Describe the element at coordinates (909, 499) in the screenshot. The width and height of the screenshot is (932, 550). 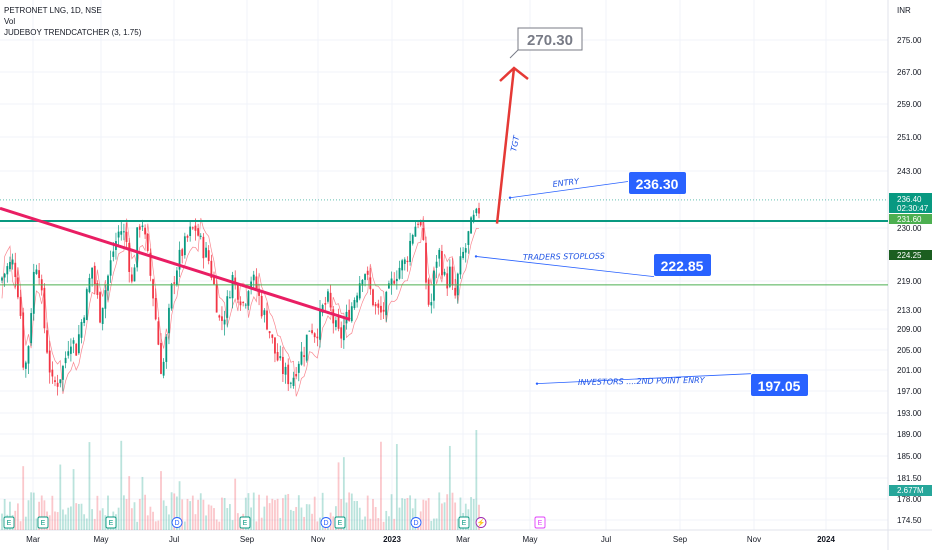
I see `y-axis-tick-label: 178.00` at that location.